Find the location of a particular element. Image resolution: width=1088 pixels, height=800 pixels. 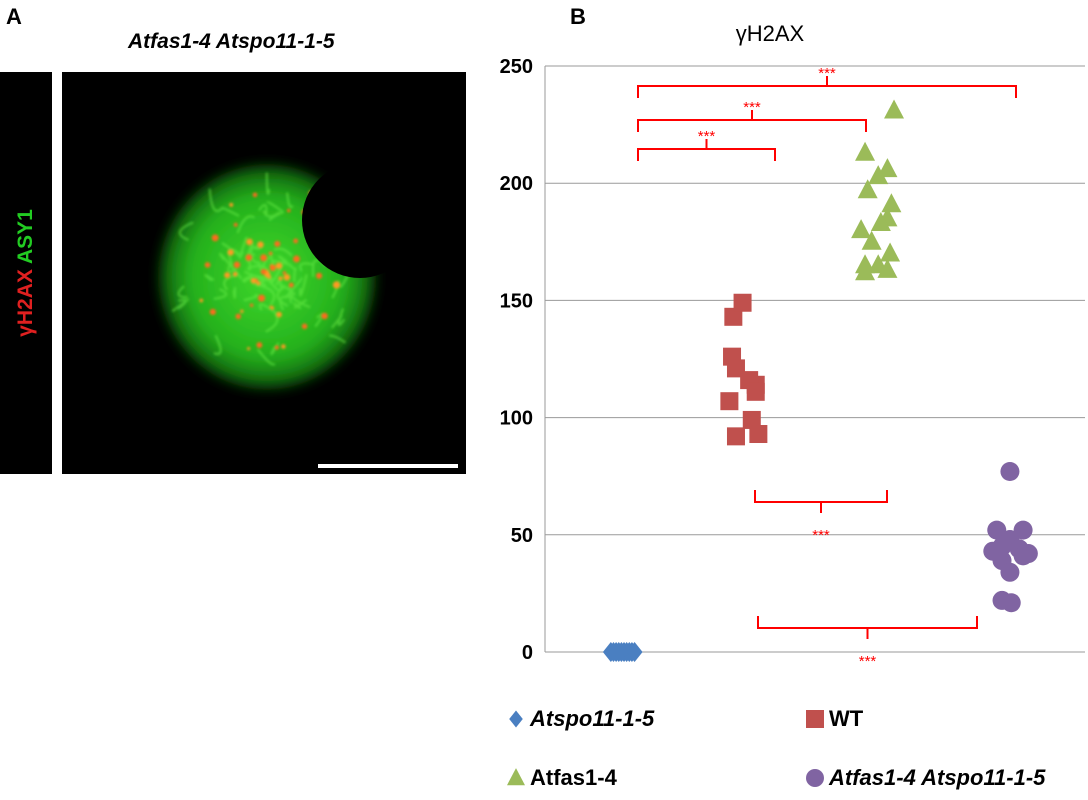

legend-item-1: WT is located at coordinates (835, 718).